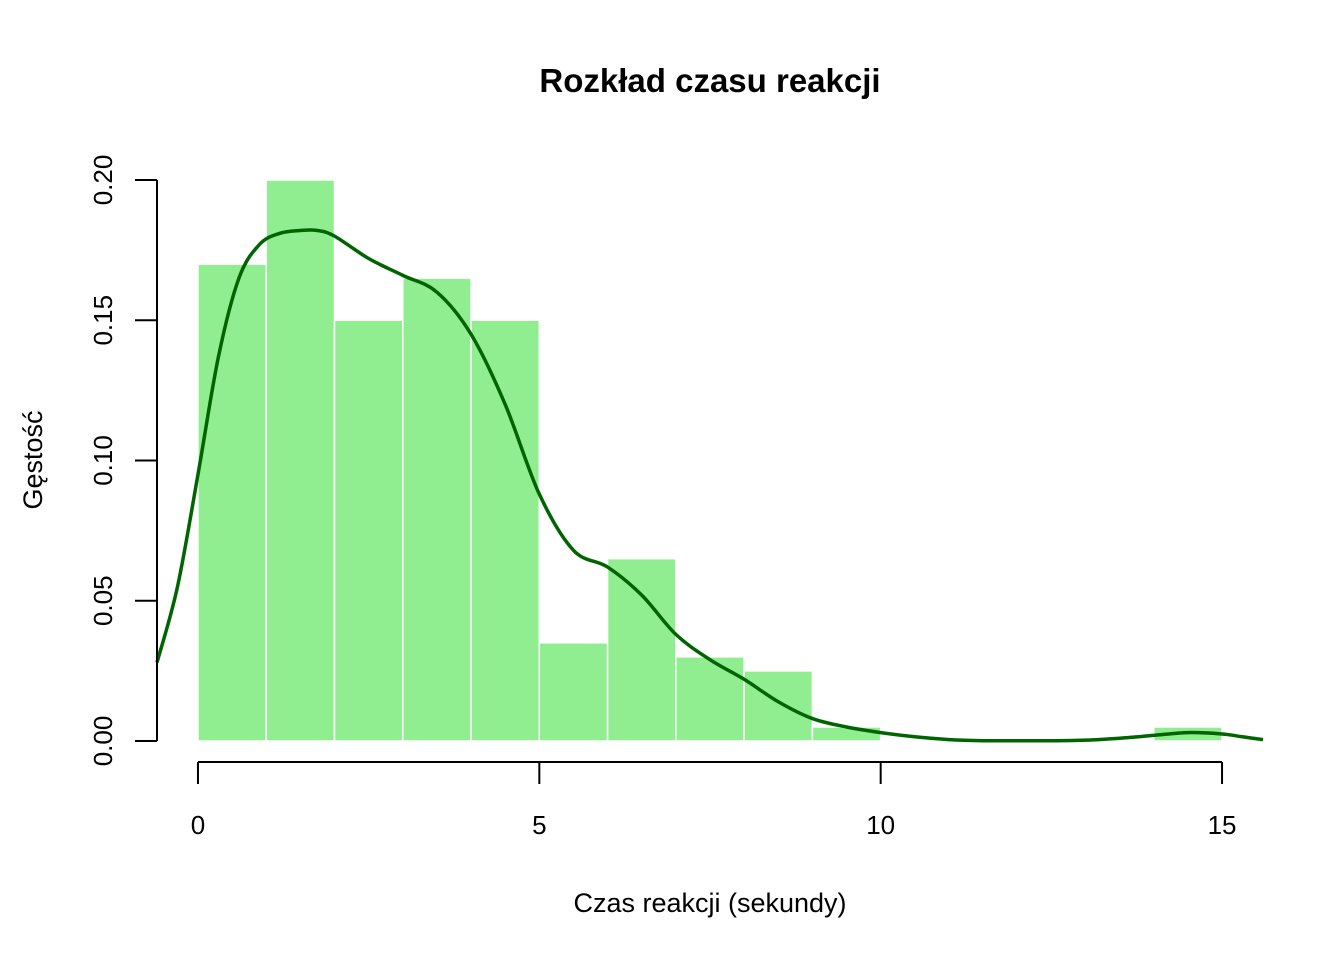  Describe the element at coordinates (198, 825) in the screenshot. I see `x-tick-label: 0` at that location.